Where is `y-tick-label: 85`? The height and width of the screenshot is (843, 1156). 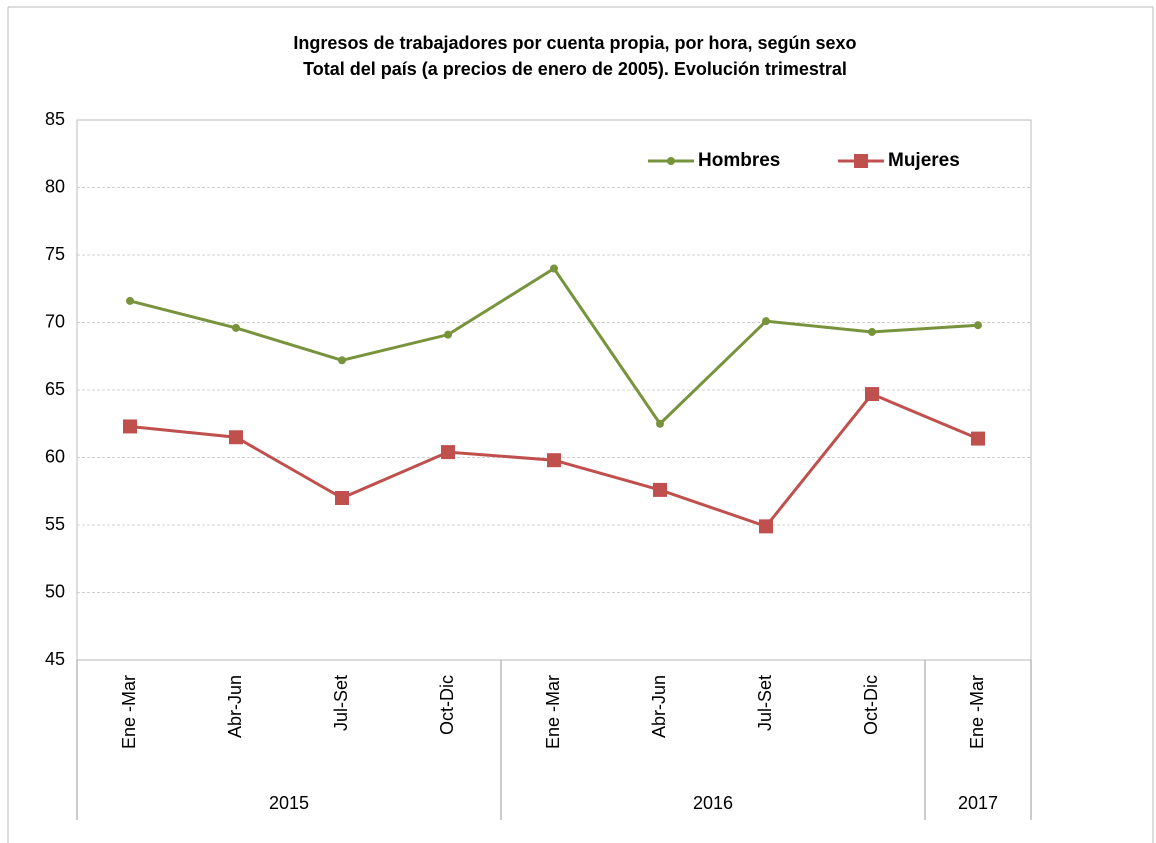 y-tick-label: 85 is located at coordinates (55, 119).